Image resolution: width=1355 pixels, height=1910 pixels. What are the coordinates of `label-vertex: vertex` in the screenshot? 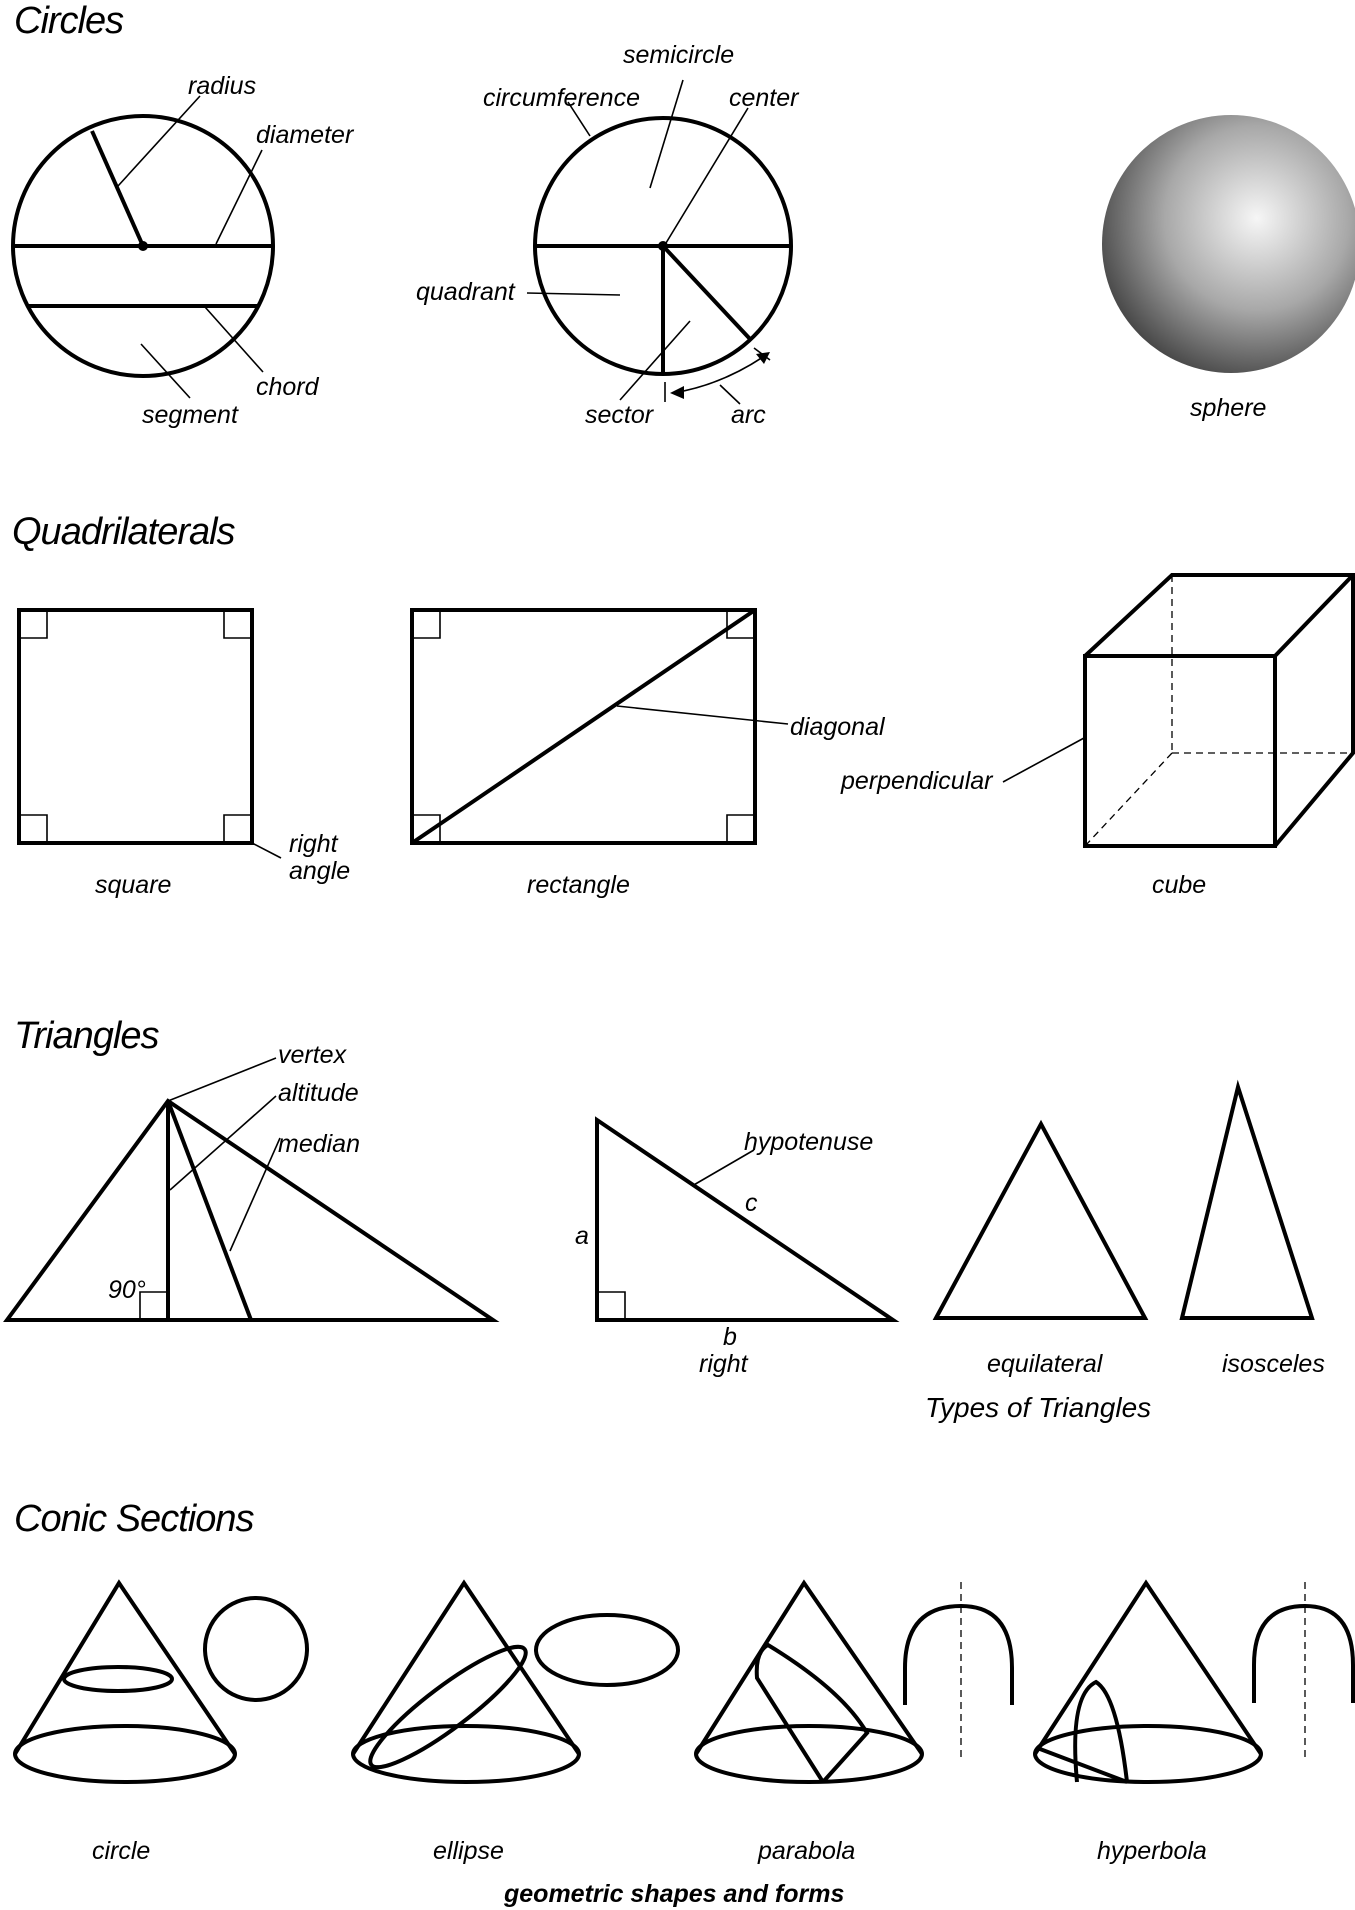 It's located at (313, 1055).